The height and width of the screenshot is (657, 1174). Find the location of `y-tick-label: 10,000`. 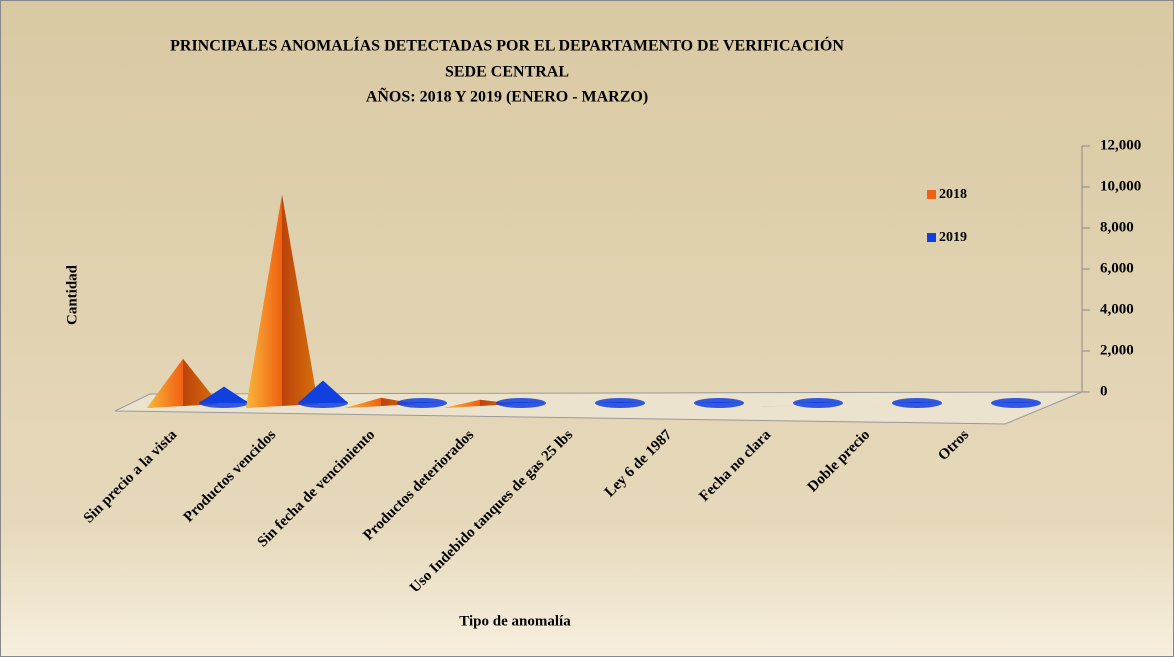

y-tick-label: 10,000 is located at coordinates (1120, 186).